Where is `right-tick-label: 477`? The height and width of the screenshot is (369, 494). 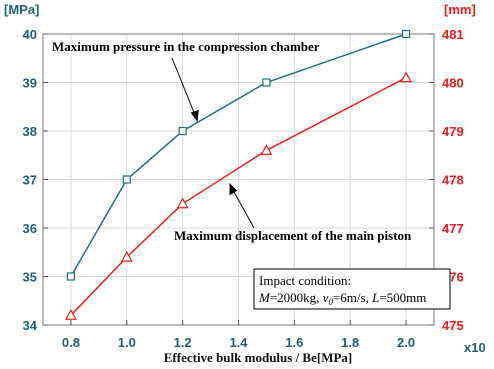
right-tick-label: 477 is located at coordinates (453, 228).